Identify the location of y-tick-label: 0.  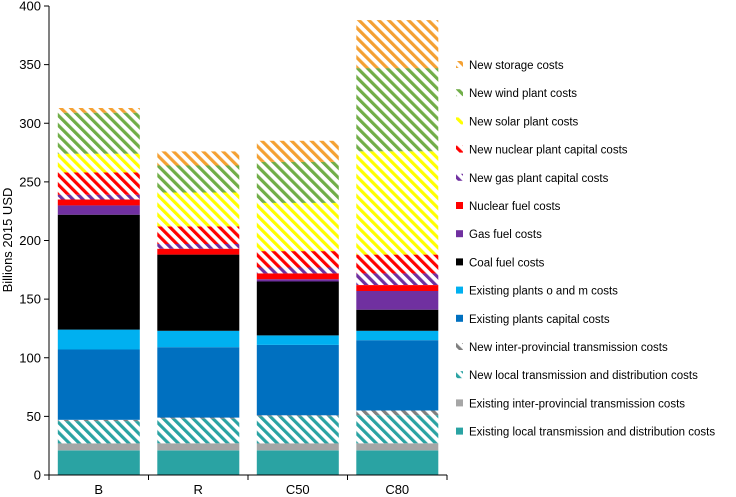
(37, 475).